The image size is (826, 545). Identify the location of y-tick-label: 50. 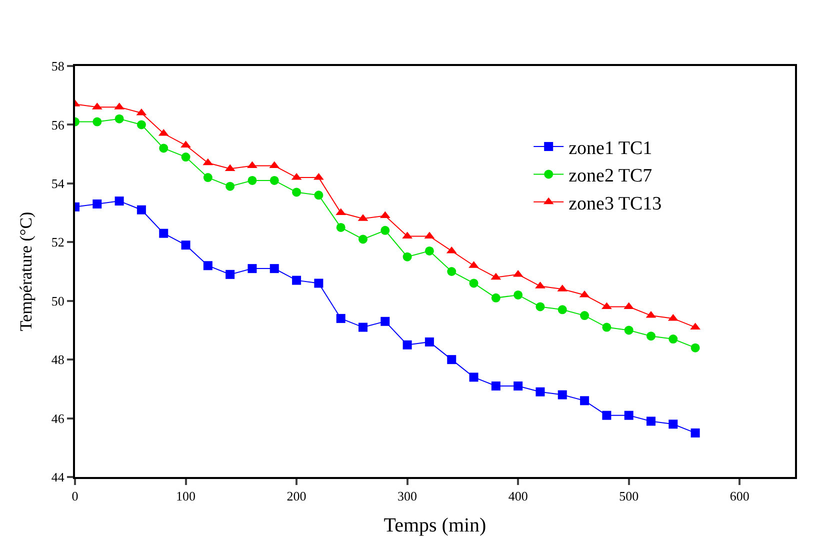
(57, 300).